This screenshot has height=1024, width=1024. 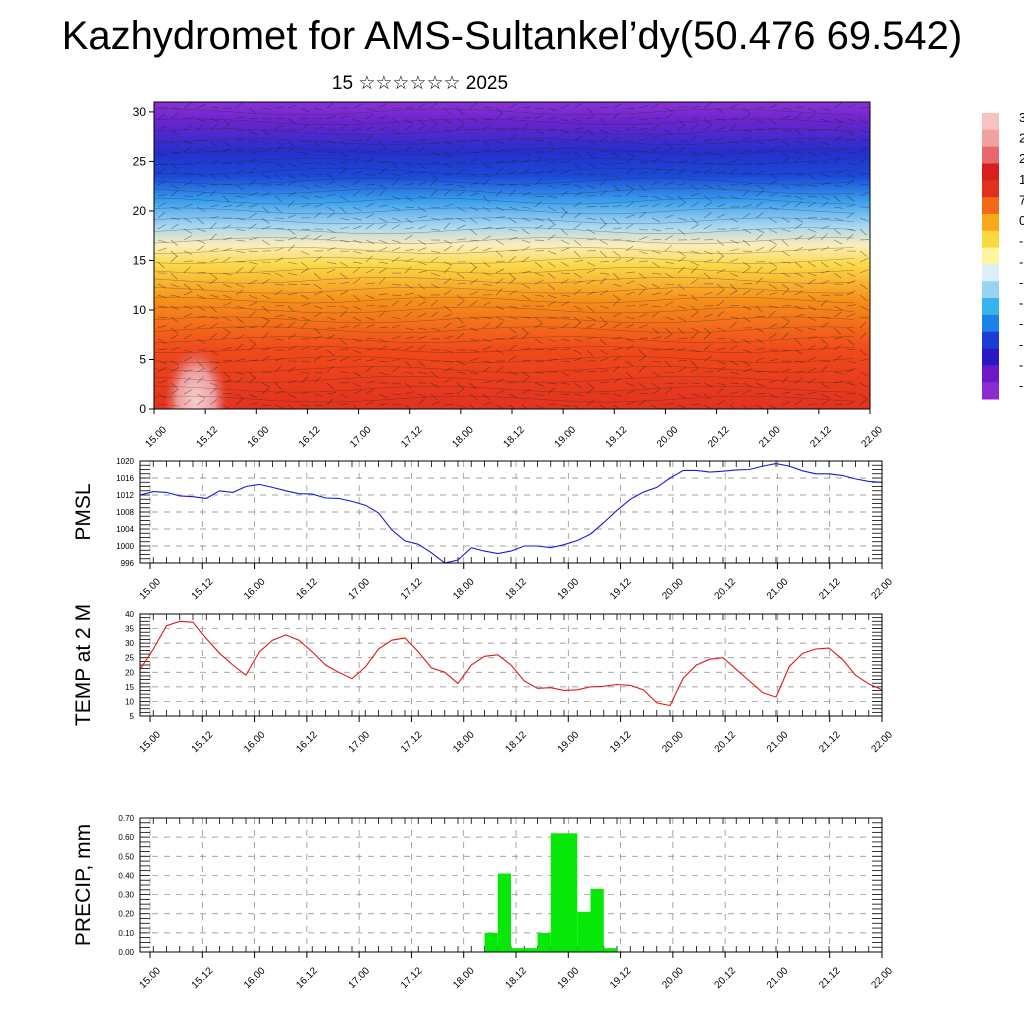 I want to click on heatmap-xtick-label: 21.00, so click(x=770, y=437).